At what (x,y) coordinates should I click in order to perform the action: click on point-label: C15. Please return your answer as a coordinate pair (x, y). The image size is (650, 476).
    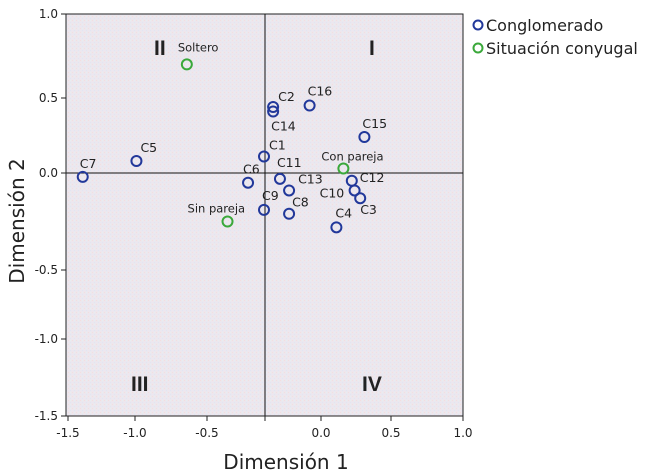
    Looking at the image, I should click on (374, 123).